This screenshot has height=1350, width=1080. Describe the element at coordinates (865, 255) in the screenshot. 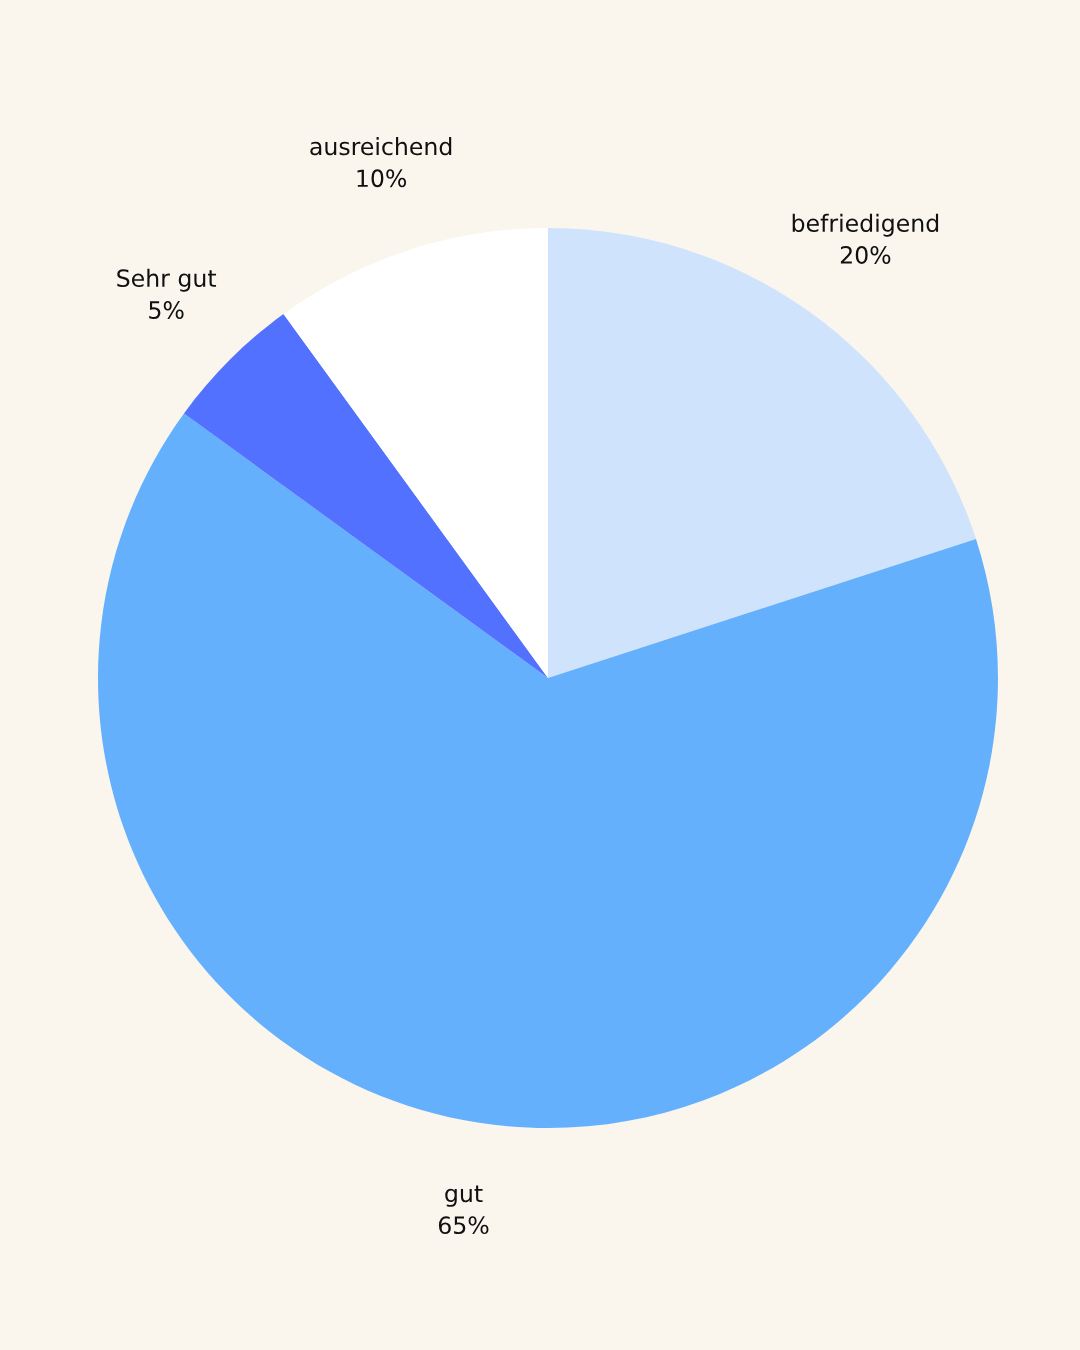

I see `data-label: 20%` at that location.